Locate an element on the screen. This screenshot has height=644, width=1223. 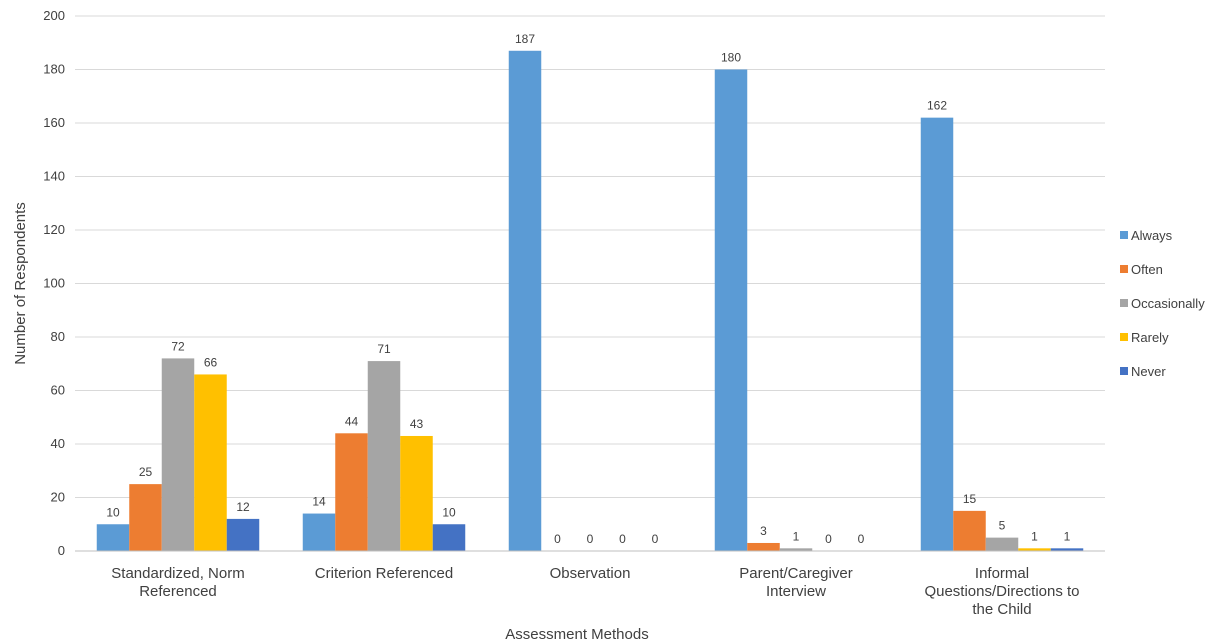
y-tick-label: 80 is located at coordinates (58, 336).